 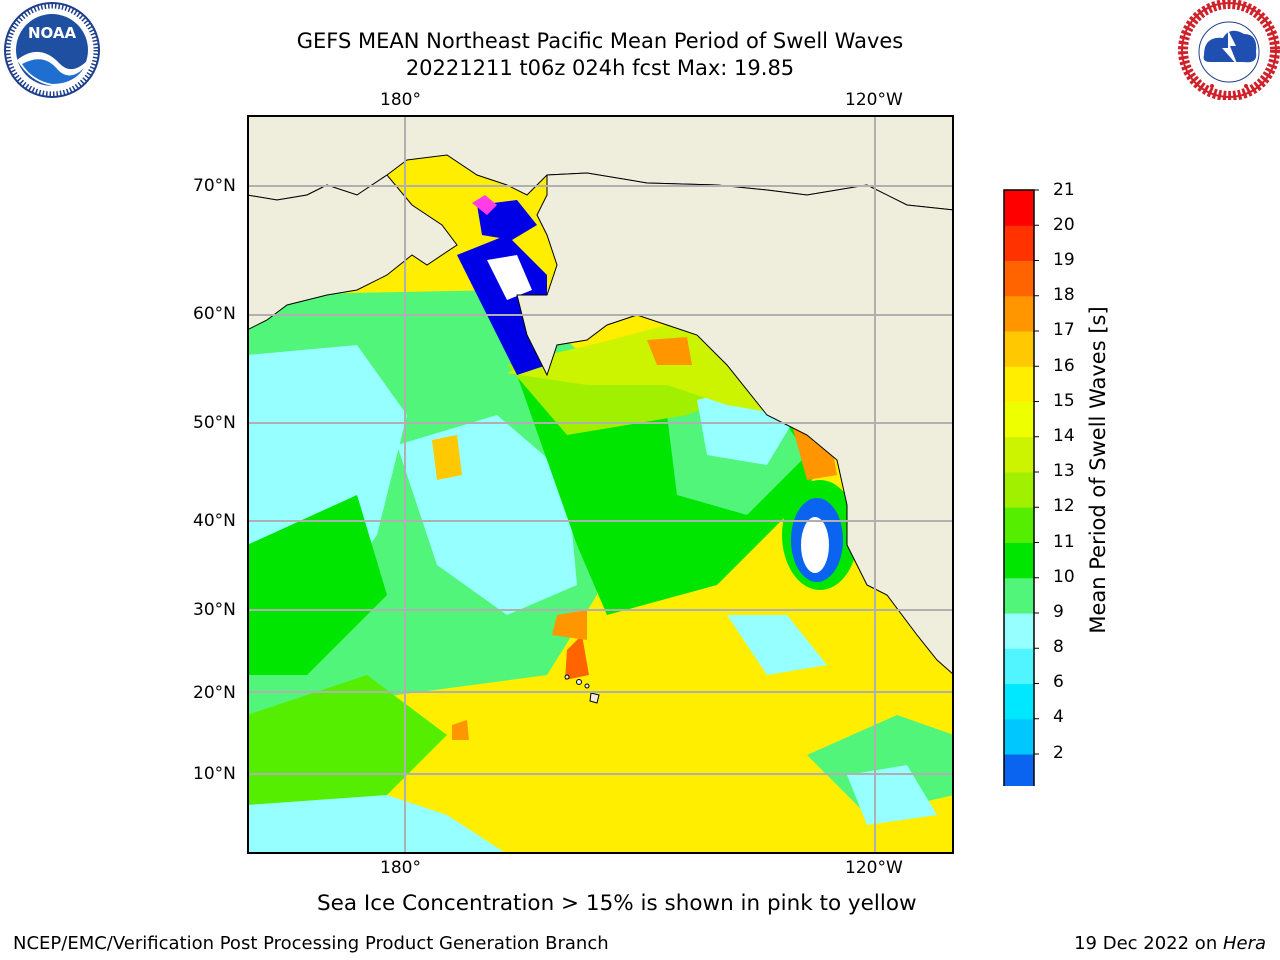 What do you see at coordinates (447, 457) in the screenshot?
I see `swell-region-orange-west` at bounding box center [447, 457].